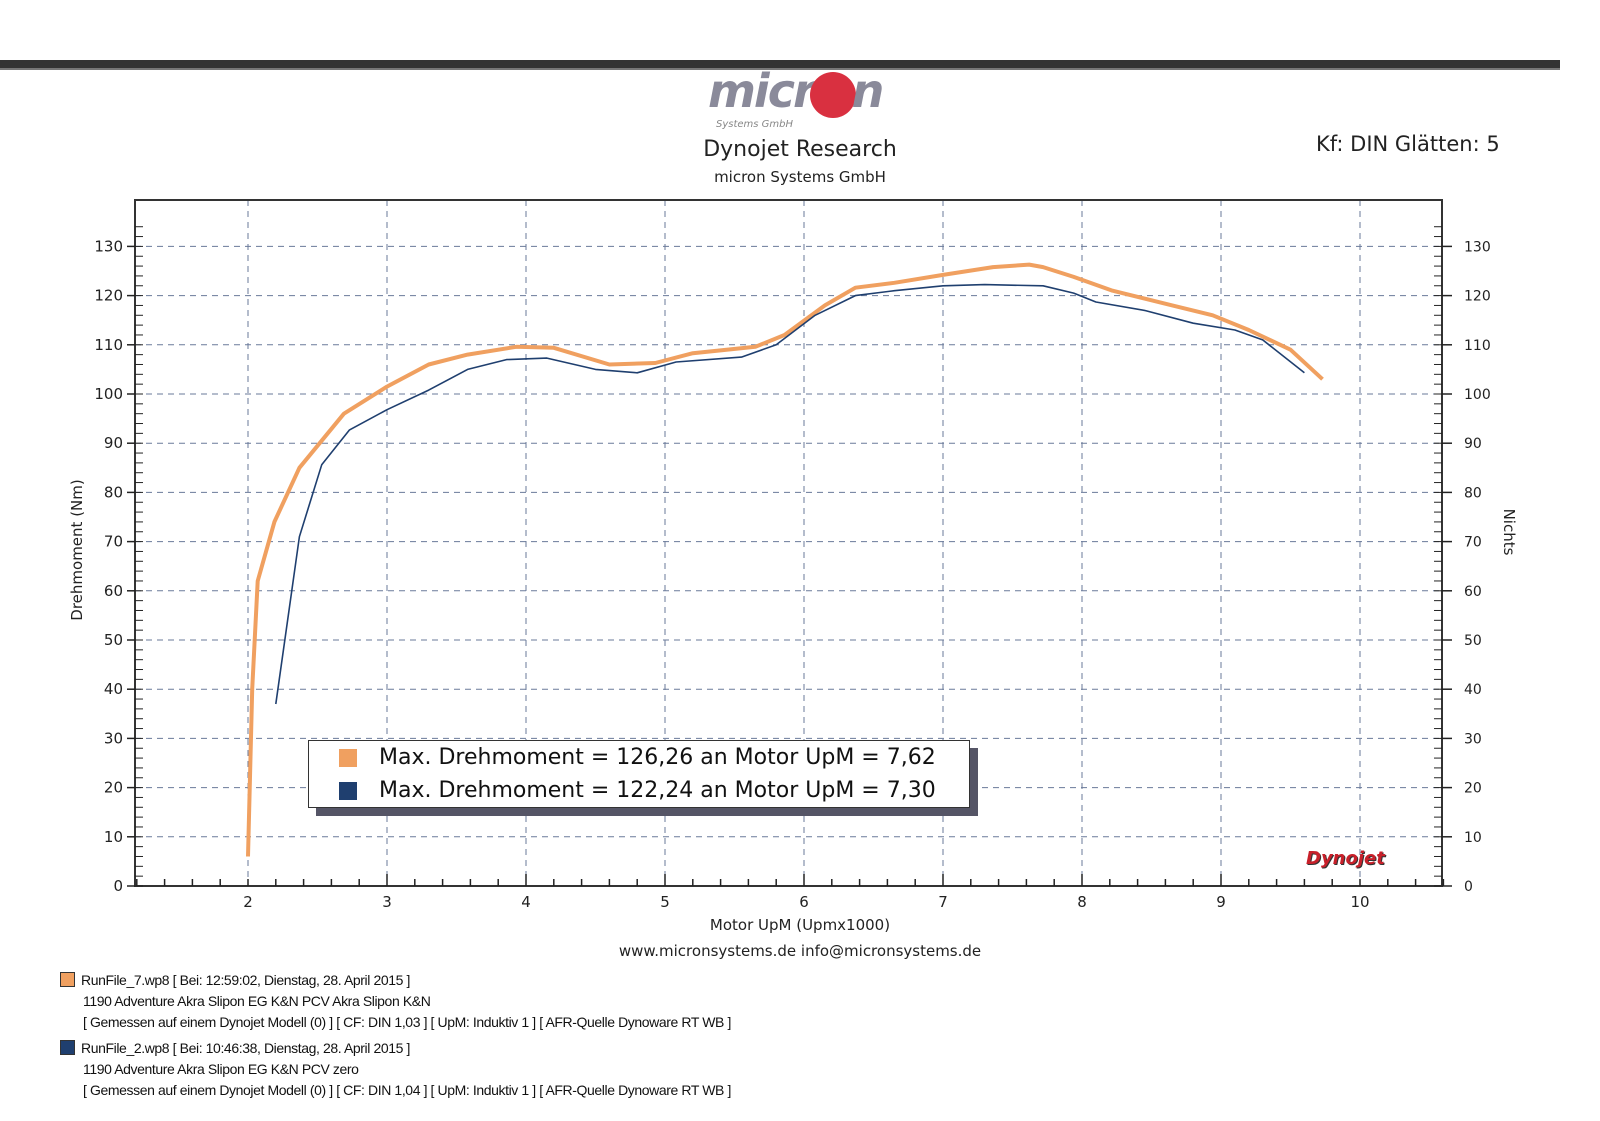 This screenshot has width=1600, height=1121. I want to click on dynojet-logo: Dynojet, so click(1345, 858).